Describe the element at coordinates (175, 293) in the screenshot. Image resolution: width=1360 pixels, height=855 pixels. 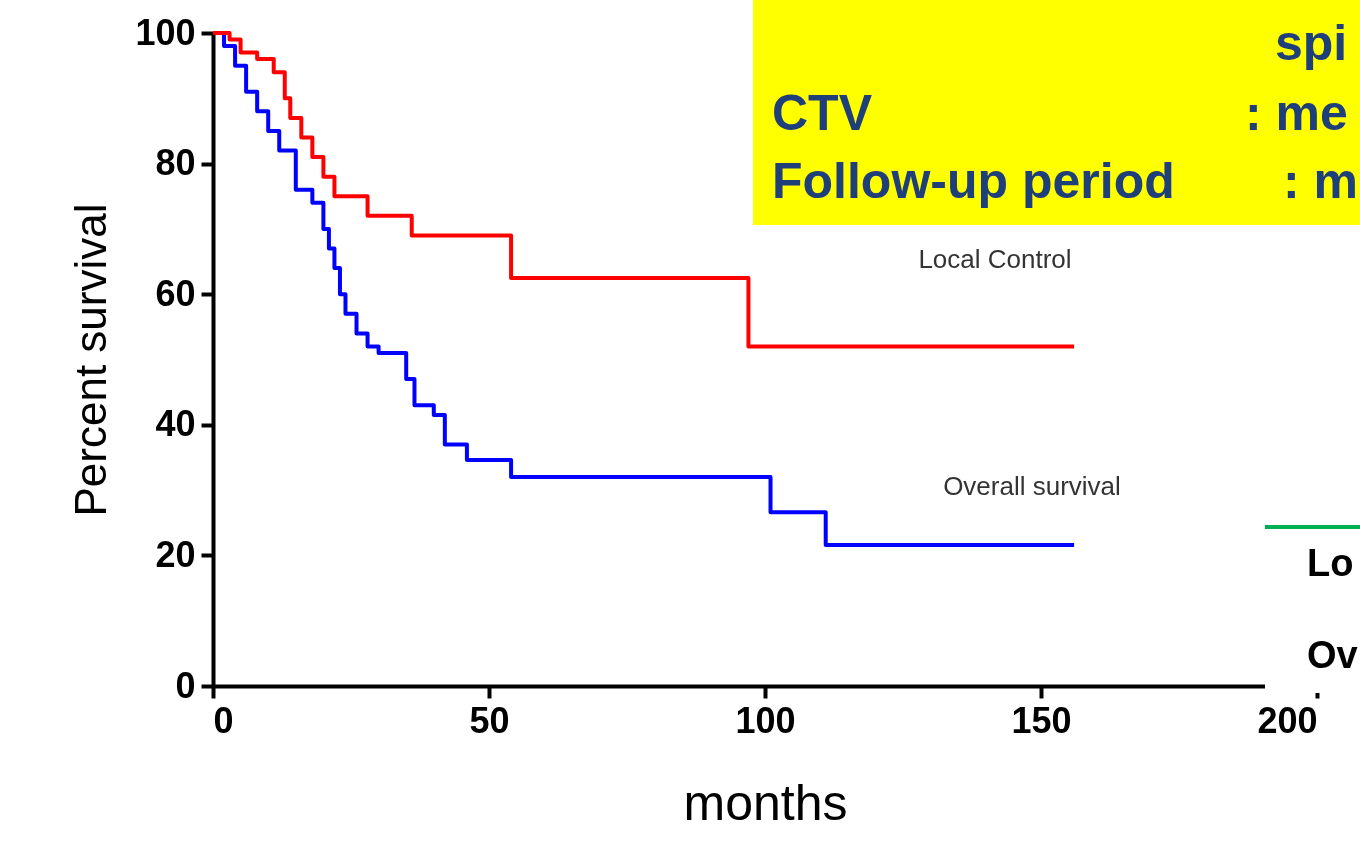
I see `y-tick-label: 60` at that location.